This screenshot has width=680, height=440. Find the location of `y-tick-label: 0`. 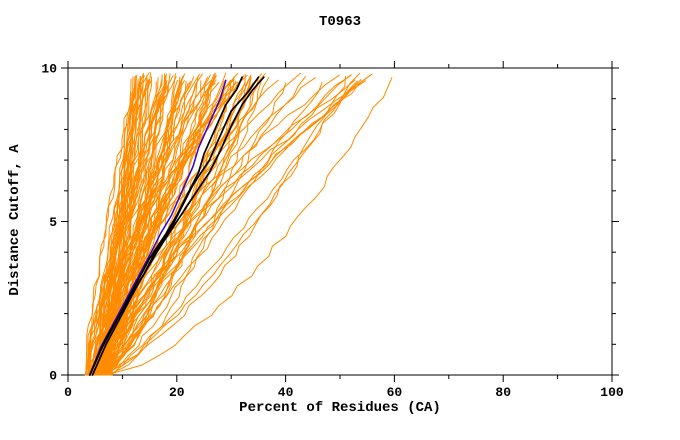

y-tick-label: 0 is located at coordinates (53, 376).